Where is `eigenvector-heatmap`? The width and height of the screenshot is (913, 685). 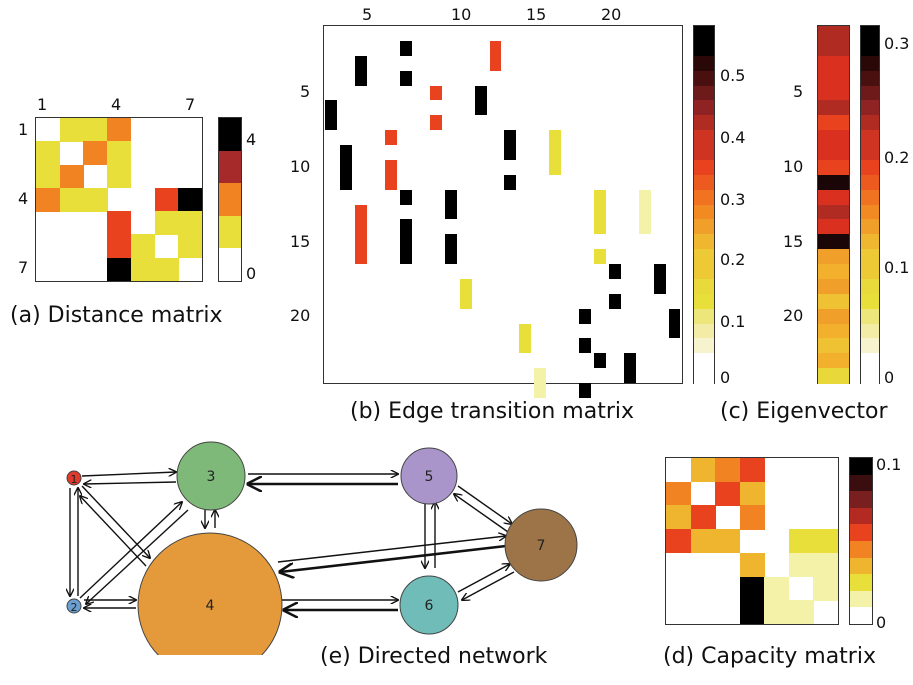
eigenvector-heatmap is located at coordinates (833, 204).